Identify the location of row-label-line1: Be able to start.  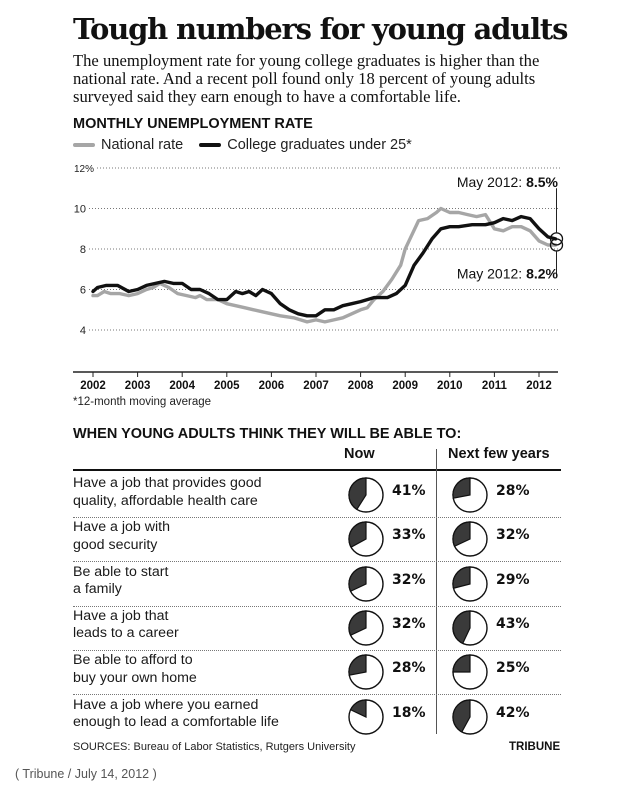
(121, 571).